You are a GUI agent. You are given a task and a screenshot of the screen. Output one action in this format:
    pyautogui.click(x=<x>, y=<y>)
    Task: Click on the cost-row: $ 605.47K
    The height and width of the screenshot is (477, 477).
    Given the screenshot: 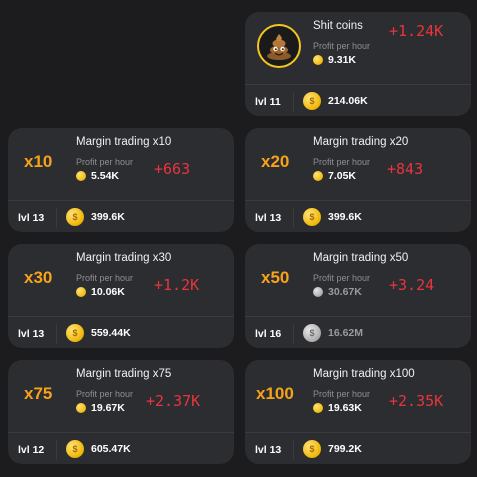 What is the action you would take?
    pyautogui.click(x=98, y=449)
    